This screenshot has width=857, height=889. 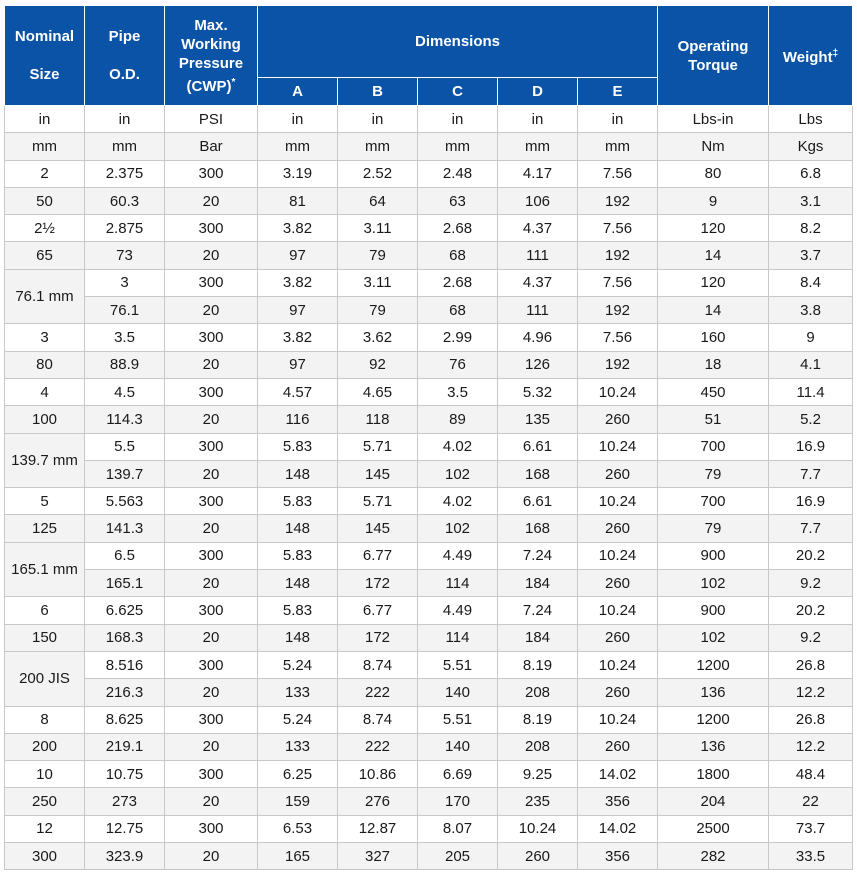 I want to click on header-text: (CWP), so click(x=209, y=86).